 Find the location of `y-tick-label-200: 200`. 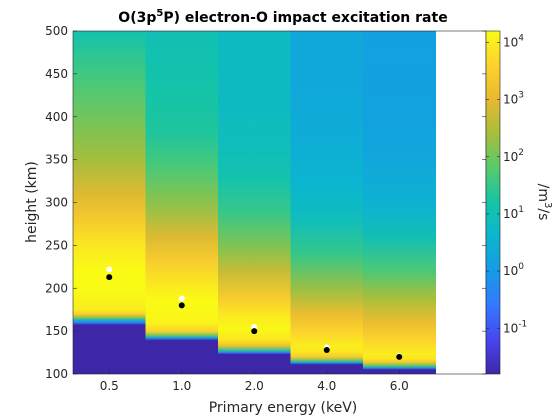

y-tick-label-200: 200 is located at coordinates (56, 288).